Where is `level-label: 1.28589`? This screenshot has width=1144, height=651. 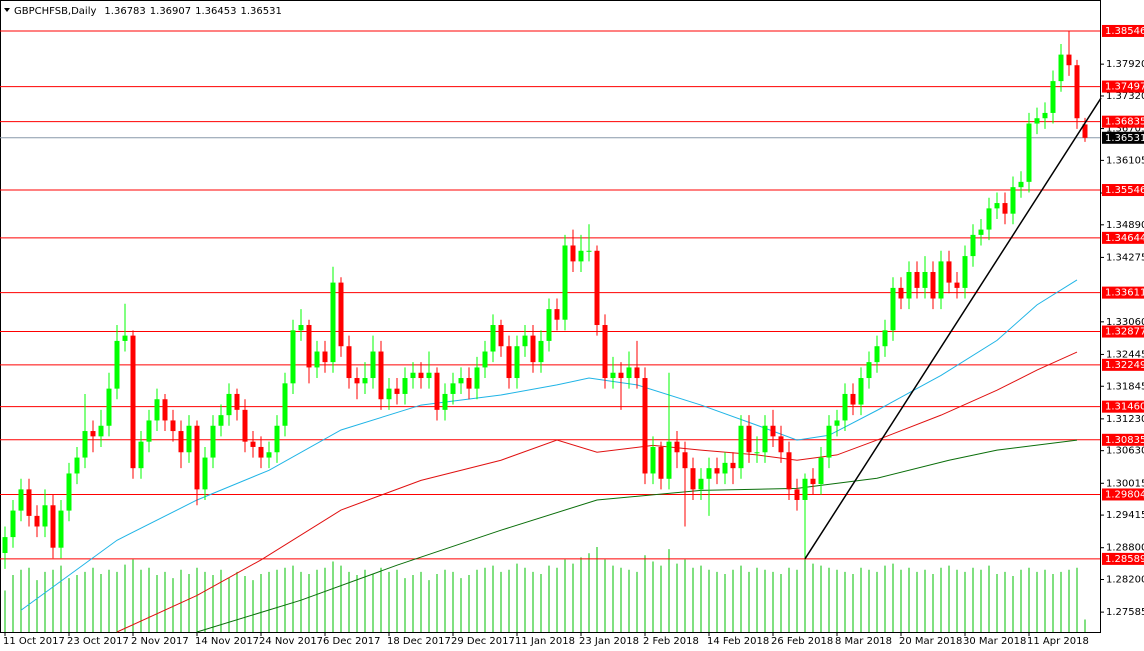
level-label: 1.28589 is located at coordinates (1124, 559).